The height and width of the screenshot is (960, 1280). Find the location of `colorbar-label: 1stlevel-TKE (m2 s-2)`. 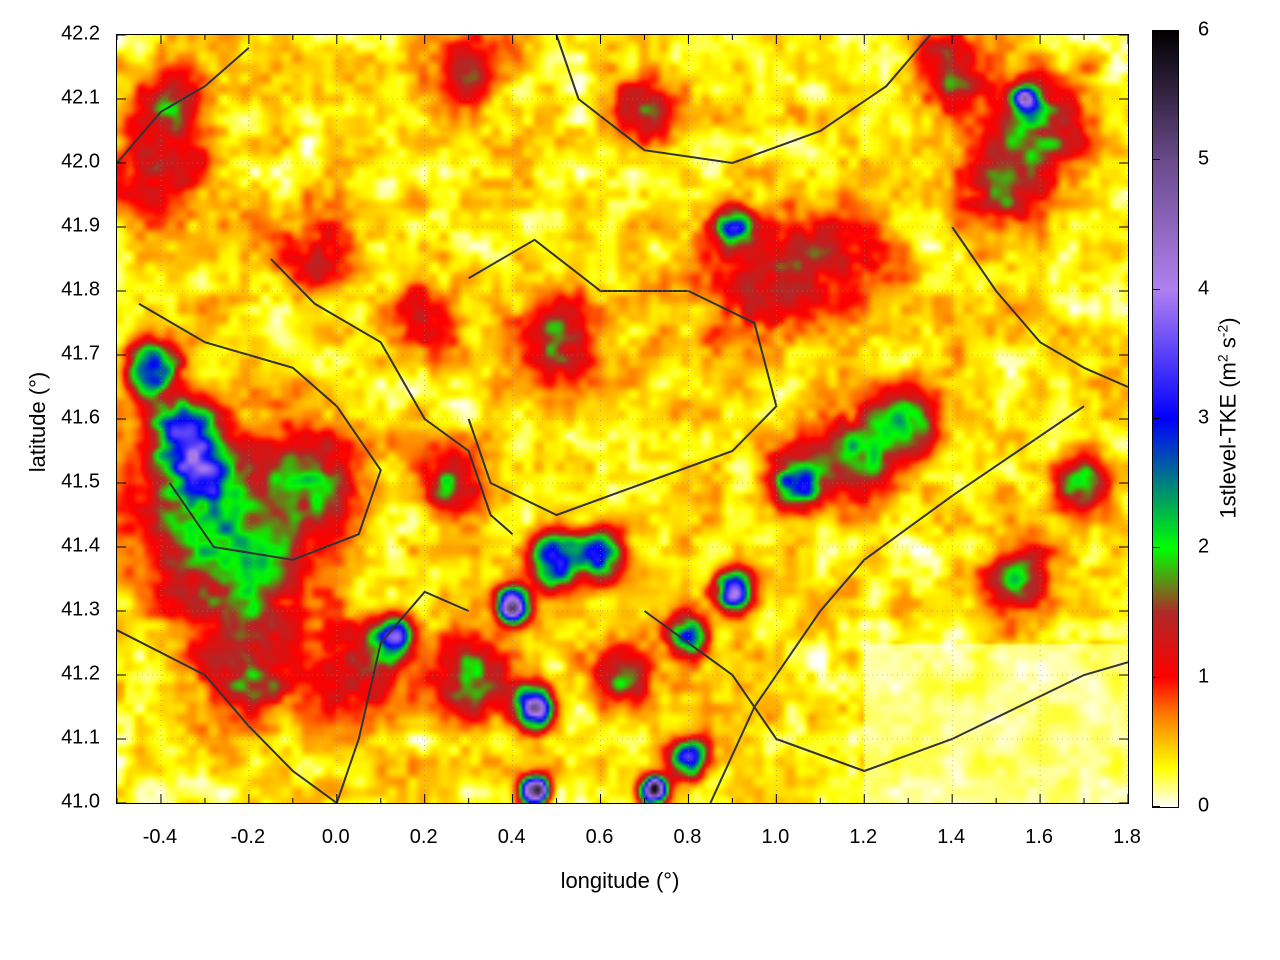

colorbar-label: 1stlevel-TKE (m2 s-2) is located at coordinates (1227, 417).